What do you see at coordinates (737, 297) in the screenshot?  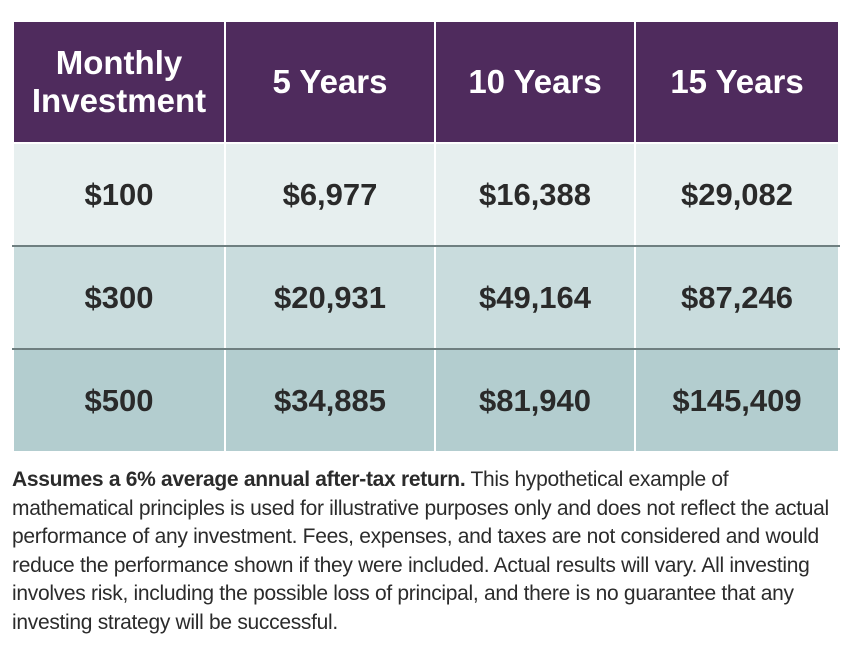 I see `table-cell: $87,246` at bounding box center [737, 297].